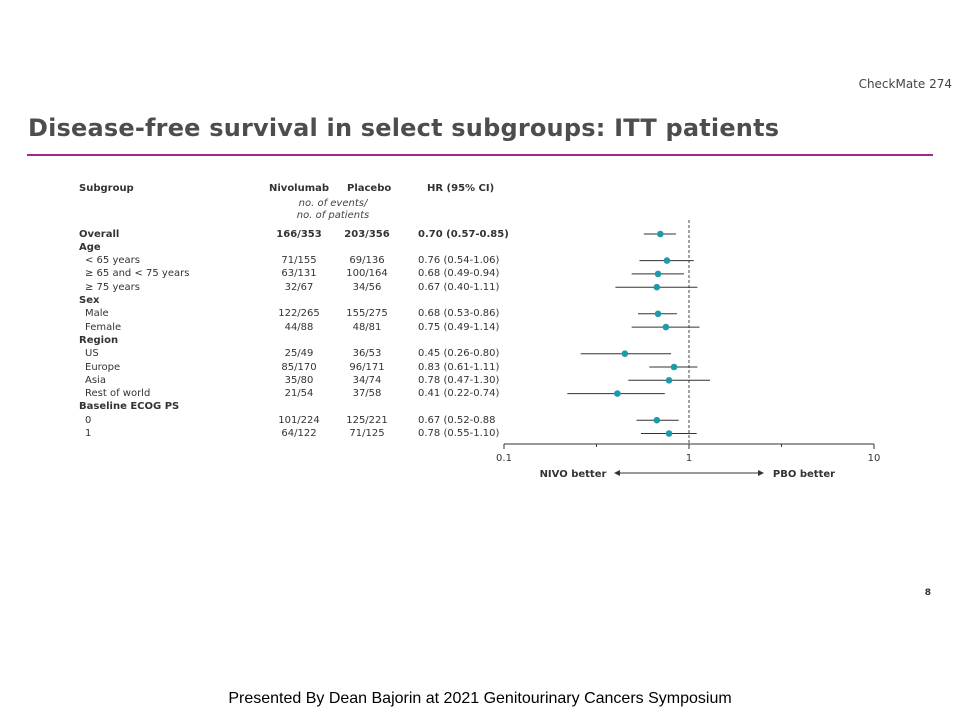 The image size is (960, 720). Describe the element at coordinates (367, 287) in the screenshot. I see `placebo-events: 34/56` at that location.